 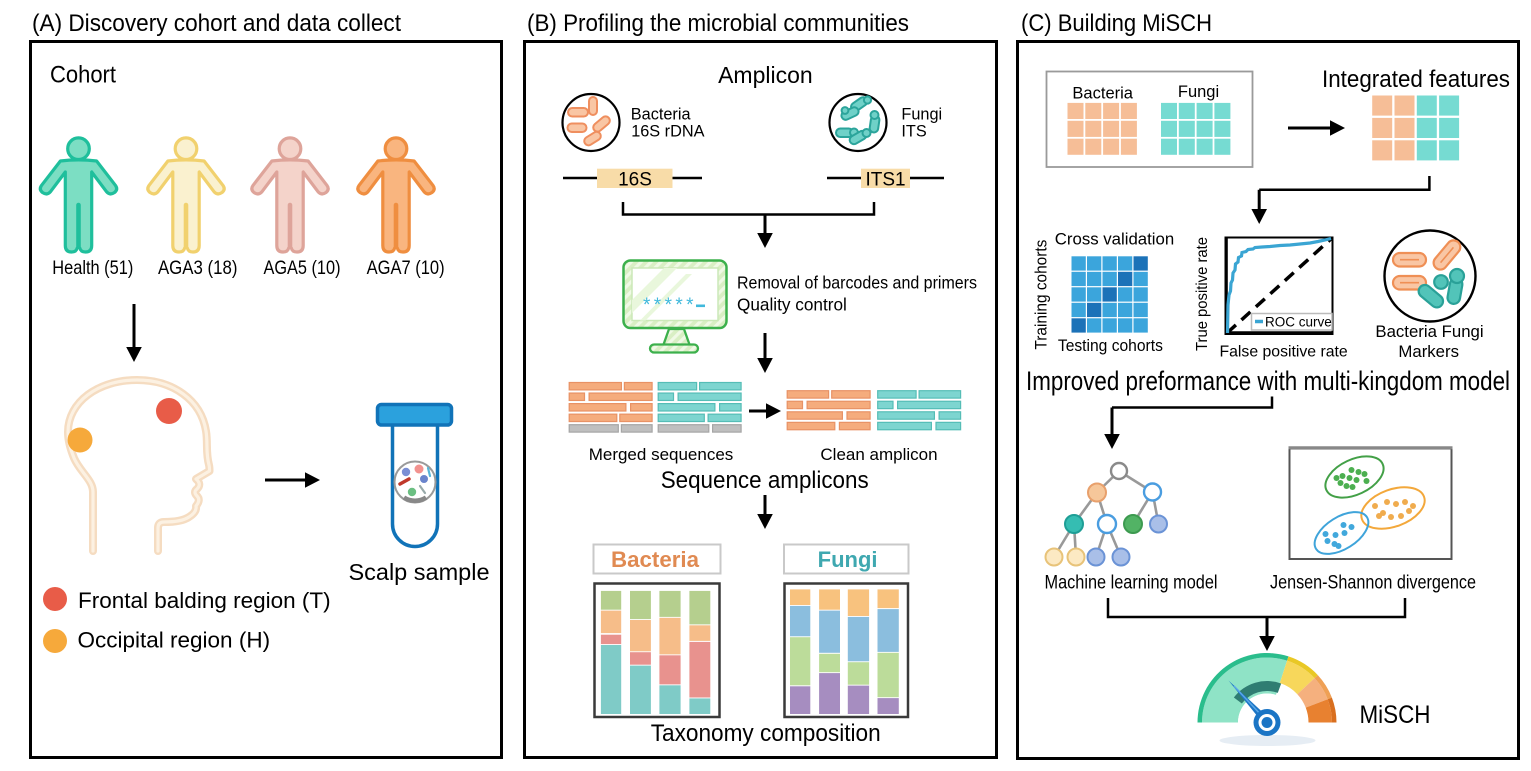 What do you see at coordinates (92, 268) in the screenshot?
I see `svg-text: Health (51)` at bounding box center [92, 268].